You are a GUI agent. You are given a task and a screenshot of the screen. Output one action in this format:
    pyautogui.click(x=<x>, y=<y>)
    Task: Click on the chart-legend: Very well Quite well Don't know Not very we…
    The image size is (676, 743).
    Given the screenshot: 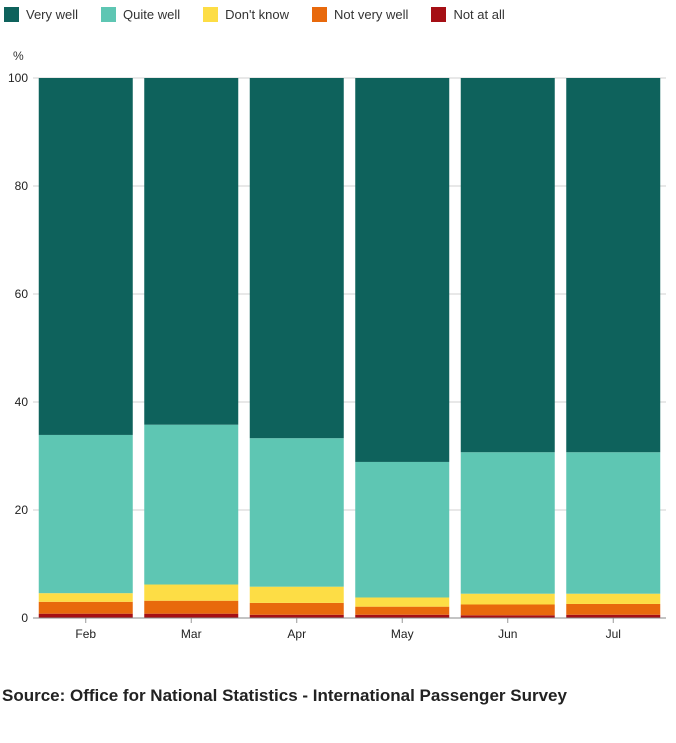 What is the action you would take?
    pyautogui.click(x=266, y=14)
    